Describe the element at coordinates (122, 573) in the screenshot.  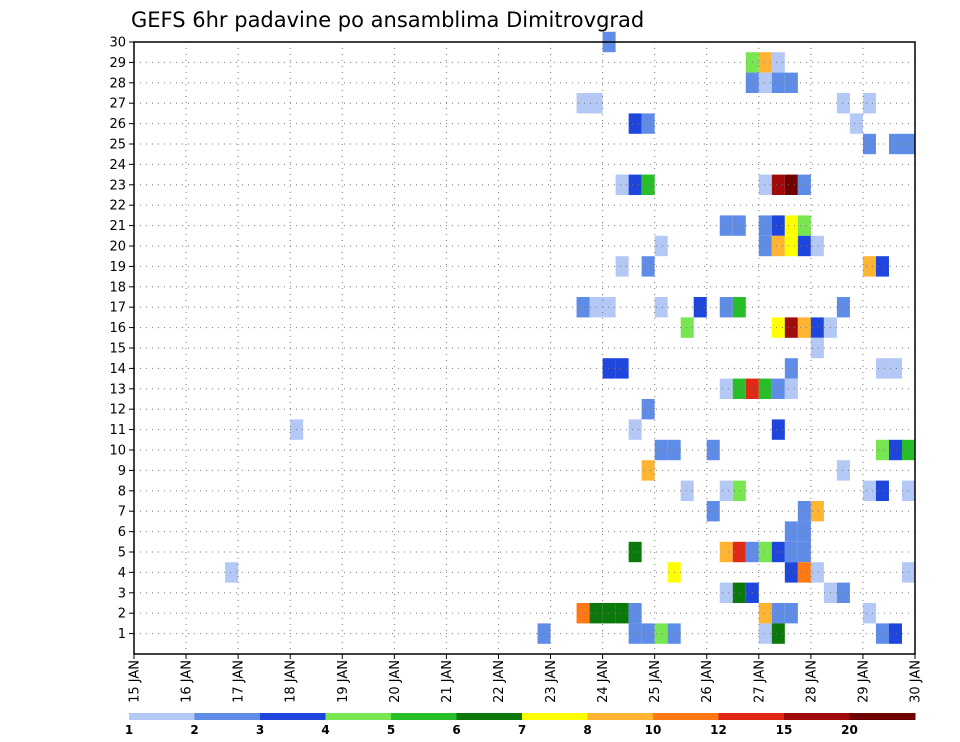
I see `y-tick-label: 4` at that location.